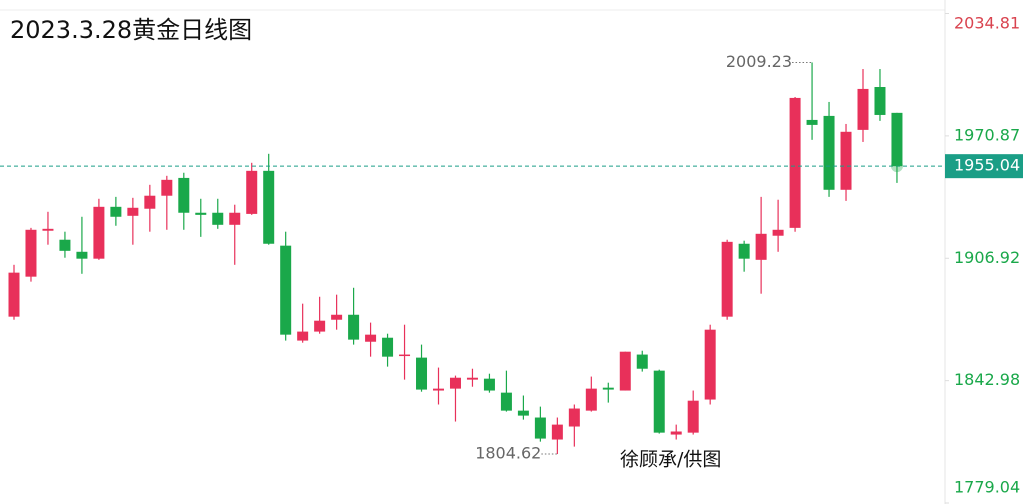 The height and width of the screenshot is (504, 1024). Describe the element at coordinates (987, 257) in the screenshot. I see `y-tick-label: 1906.92` at that location.